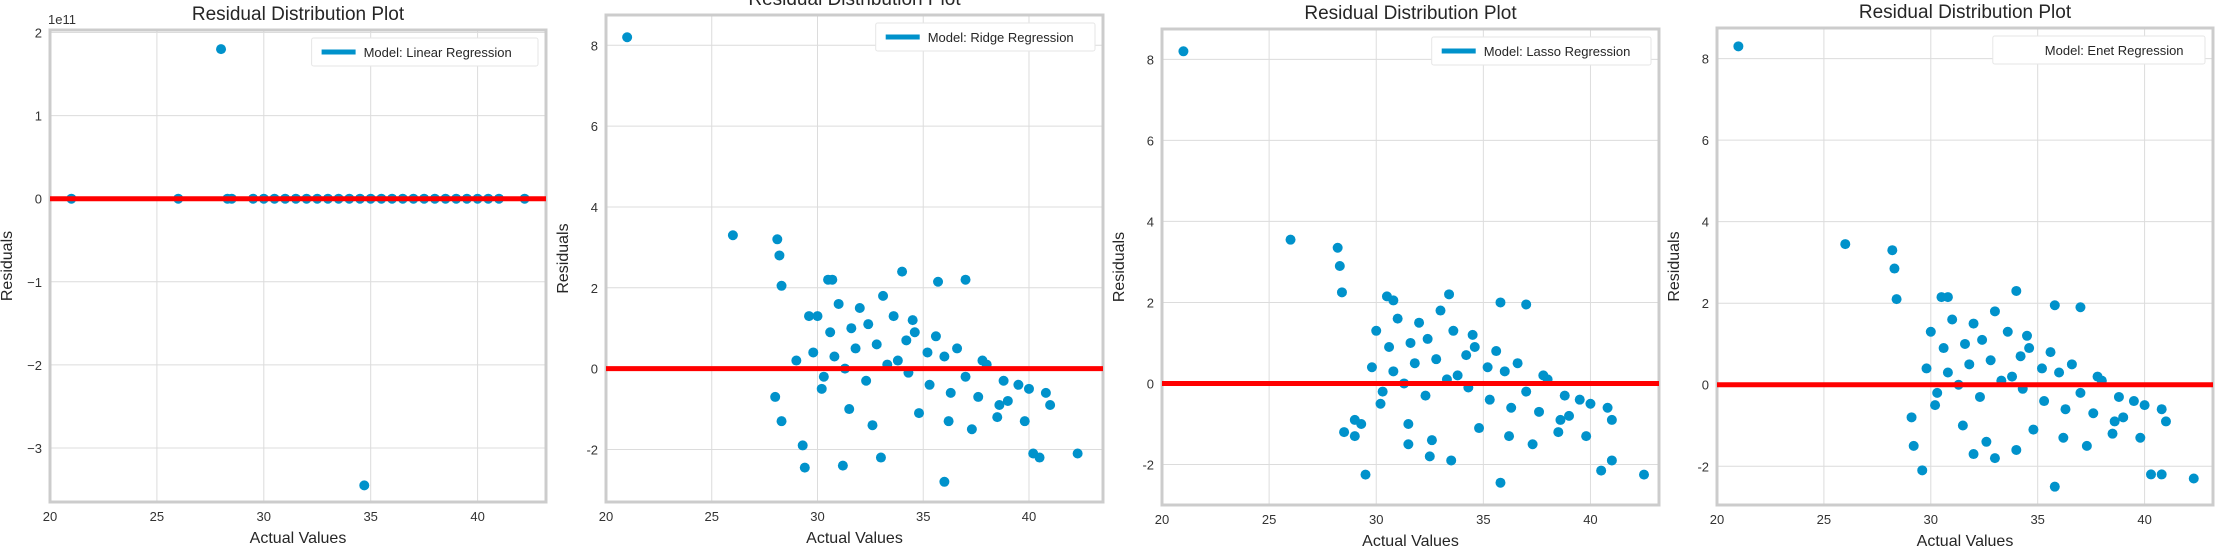 The image size is (2226, 554). I want to click on legend: Model: Enet Regression, so click(2099, 50).